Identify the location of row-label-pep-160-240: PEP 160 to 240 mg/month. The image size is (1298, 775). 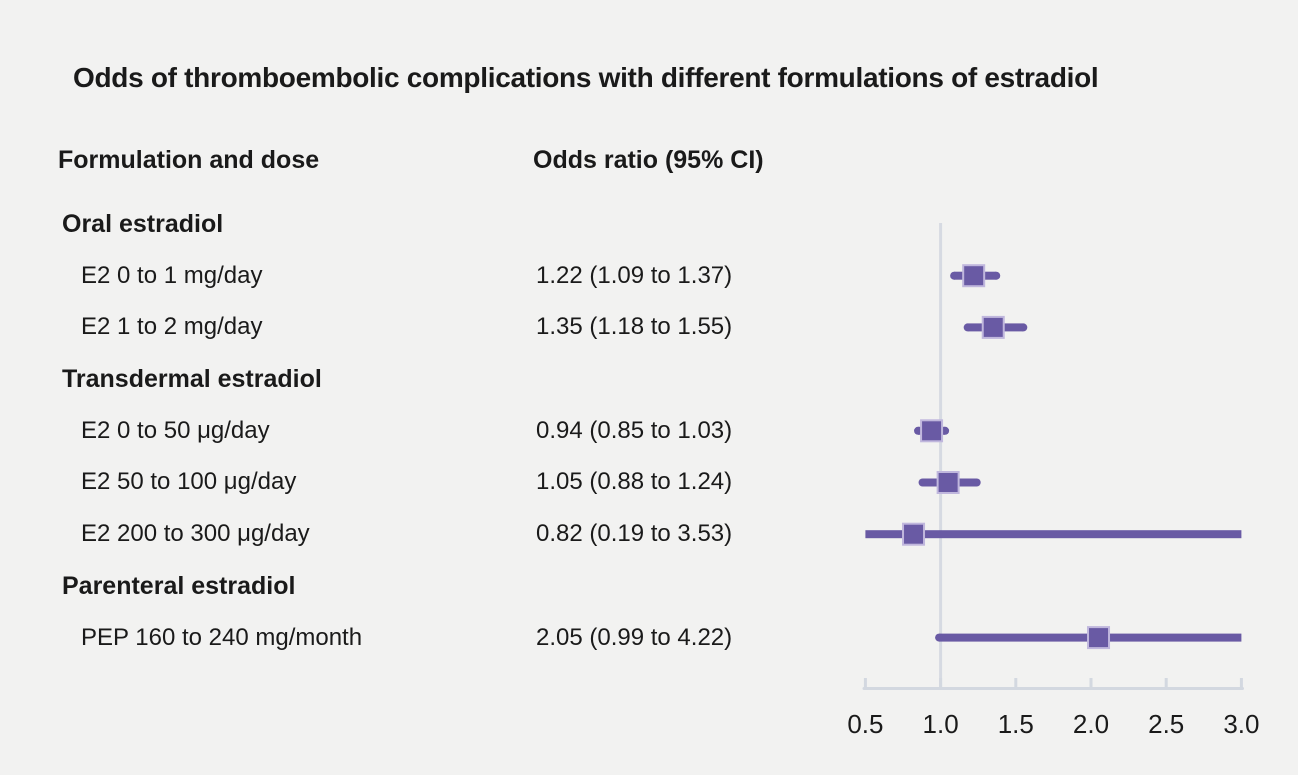
(222, 637).